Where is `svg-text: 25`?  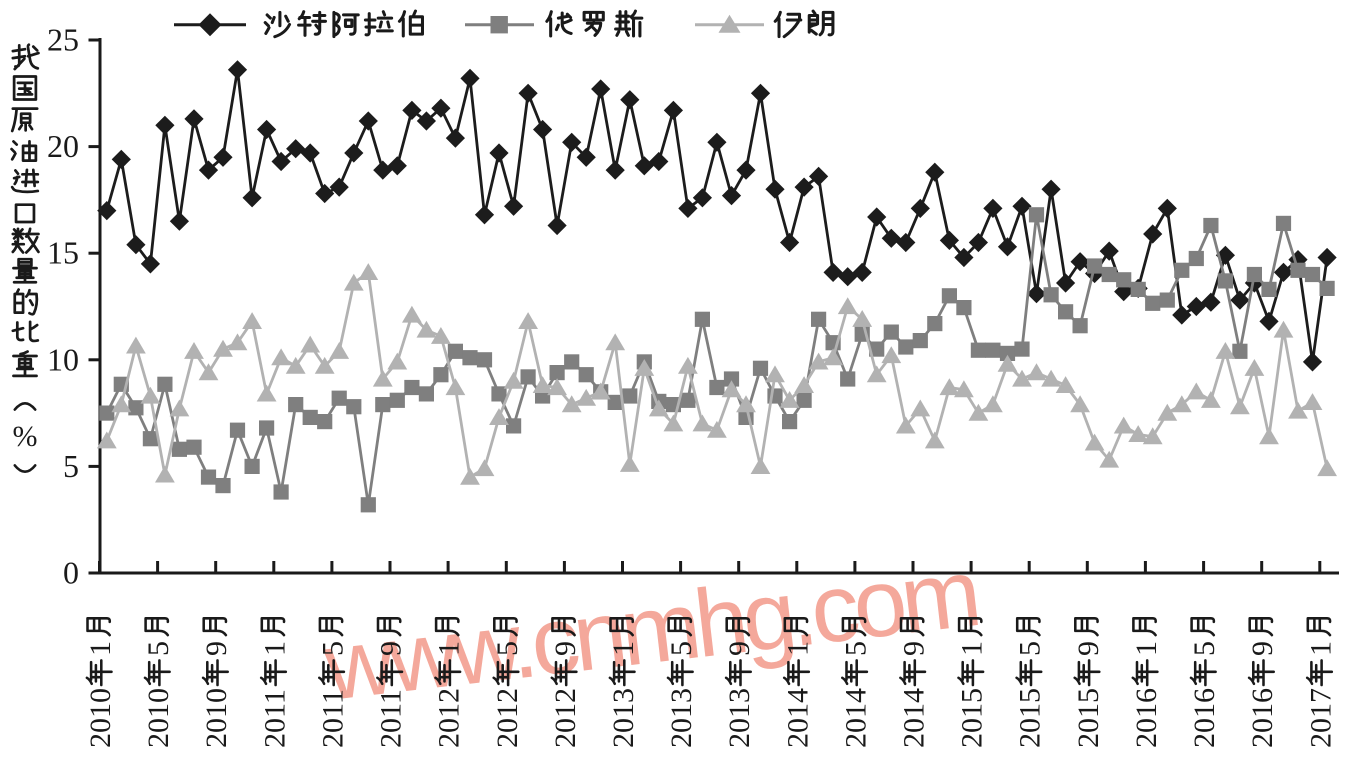 svg-text: 25 is located at coordinates (63, 40).